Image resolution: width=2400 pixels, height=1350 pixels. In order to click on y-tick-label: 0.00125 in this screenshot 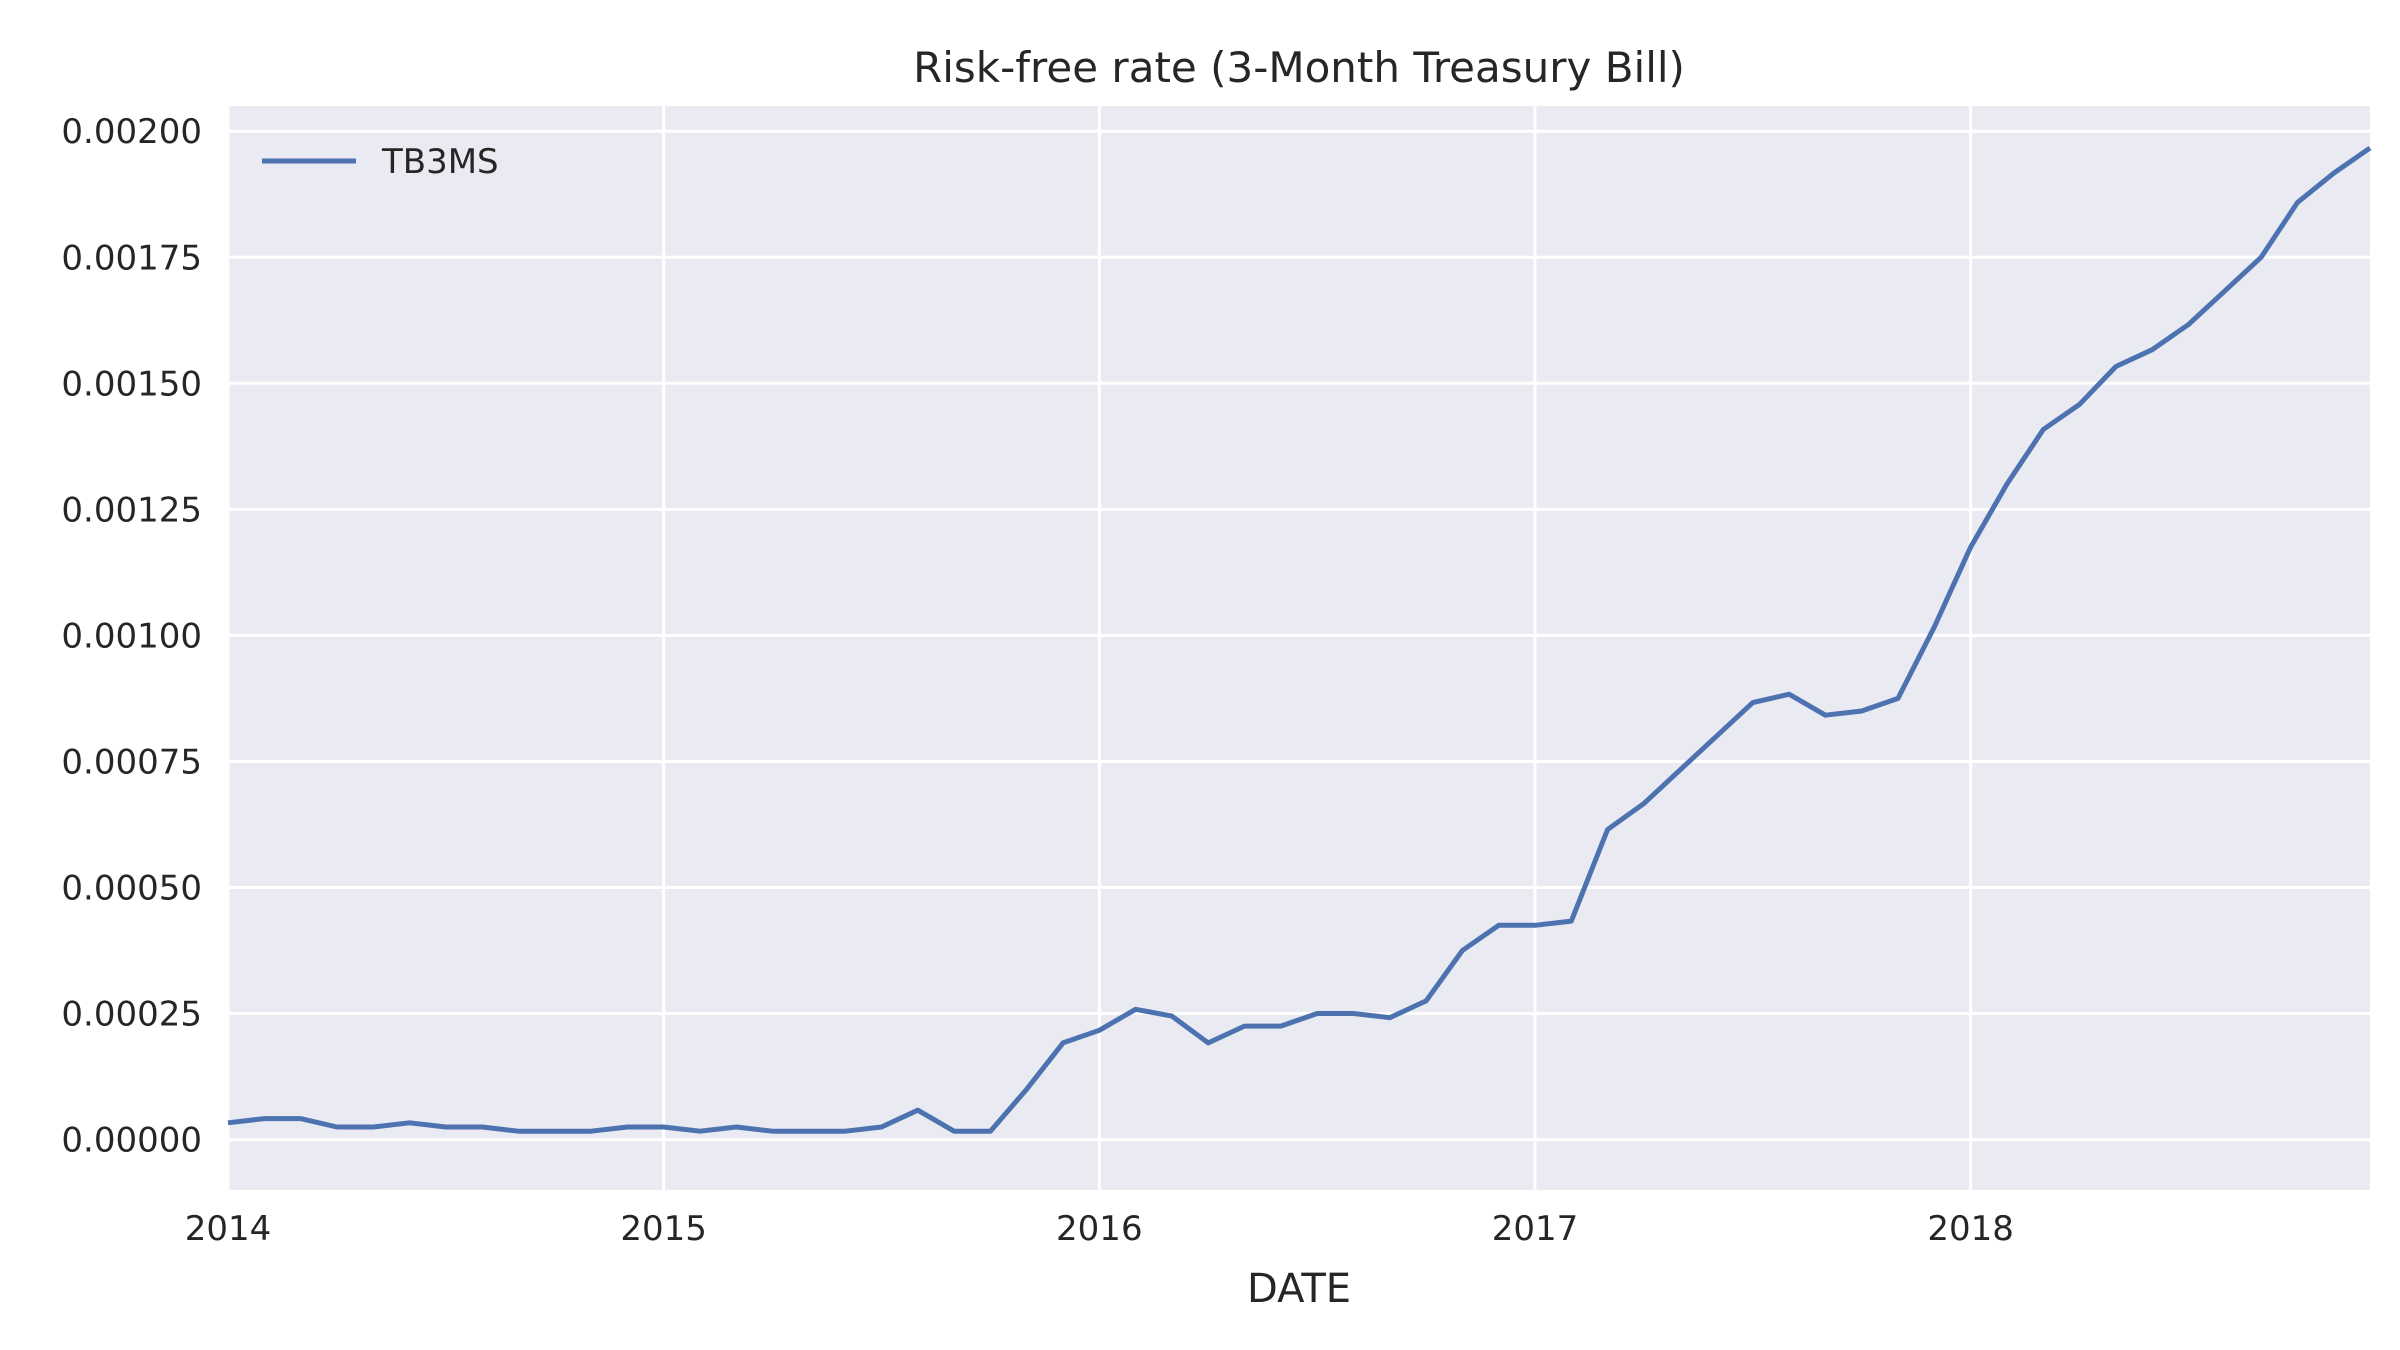, I will do `click(131, 510)`.